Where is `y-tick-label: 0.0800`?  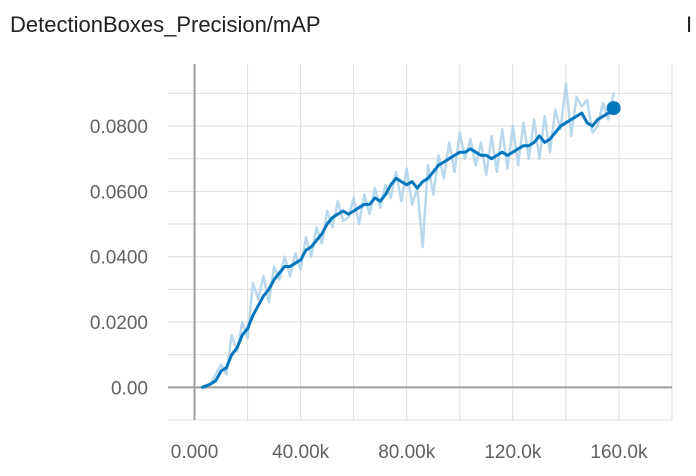
y-tick-label: 0.0800 is located at coordinates (119, 127).